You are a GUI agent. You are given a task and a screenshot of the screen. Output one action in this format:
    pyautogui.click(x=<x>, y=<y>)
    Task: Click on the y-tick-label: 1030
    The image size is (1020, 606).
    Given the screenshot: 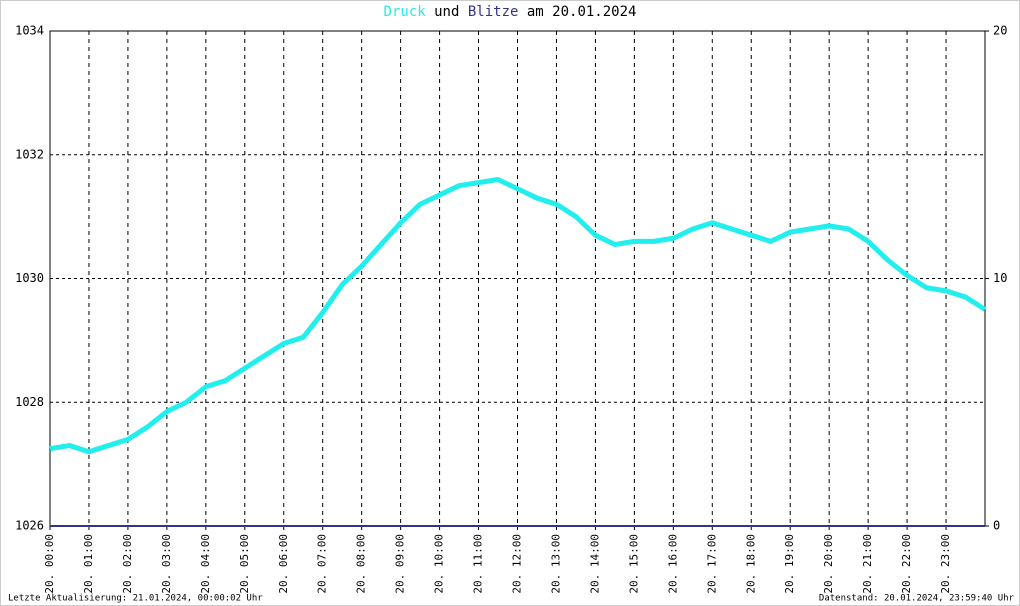 What is the action you would take?
    pyautogui.click(x=29, y=278)
    